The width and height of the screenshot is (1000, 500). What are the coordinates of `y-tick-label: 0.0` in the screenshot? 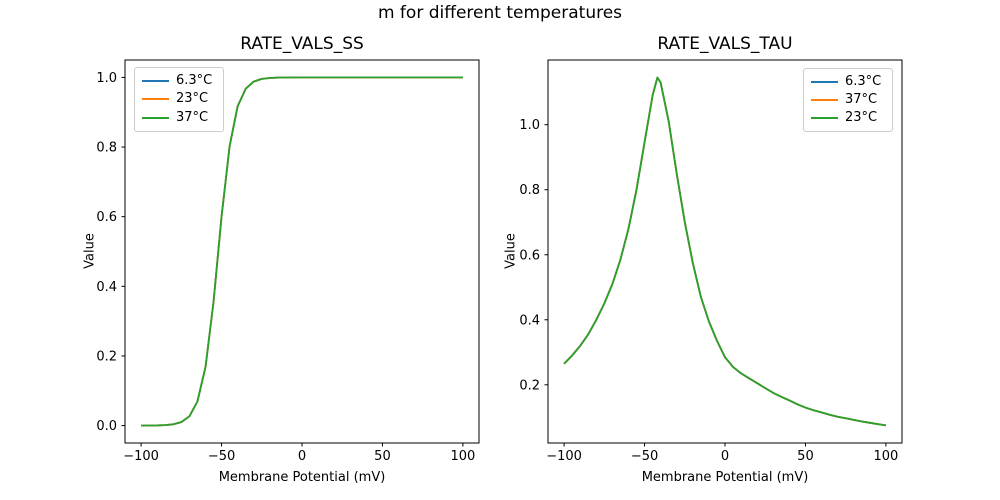 It's located at (106, 426).